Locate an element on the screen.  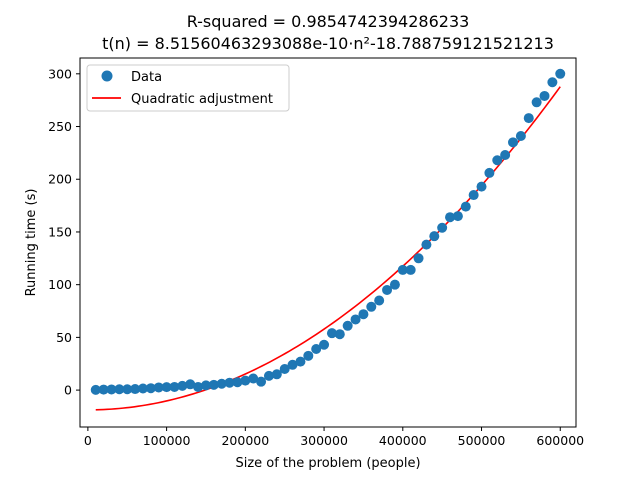
legend-marker-data is located at coordinates (107, 76).